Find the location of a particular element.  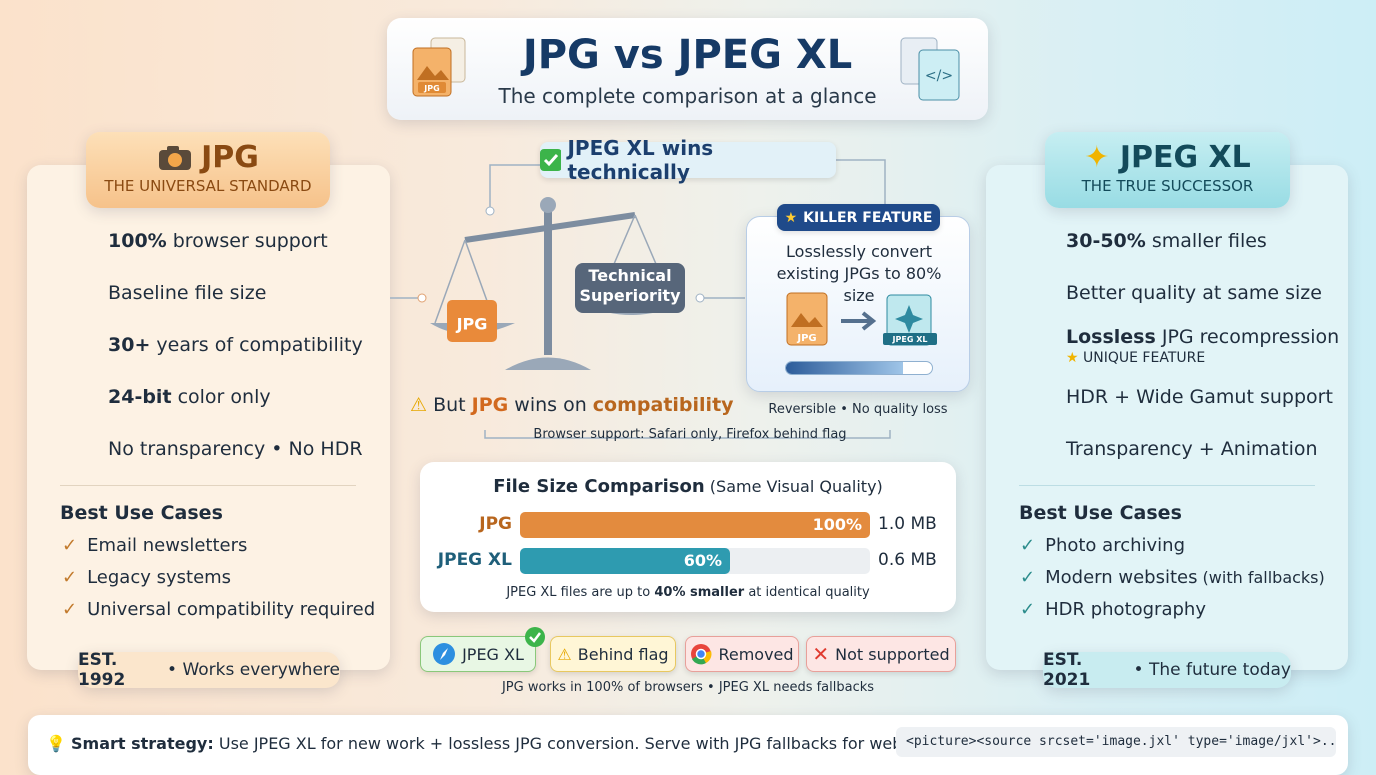

use-case-text: Photo archiving is located at coordinates (1115, 545).